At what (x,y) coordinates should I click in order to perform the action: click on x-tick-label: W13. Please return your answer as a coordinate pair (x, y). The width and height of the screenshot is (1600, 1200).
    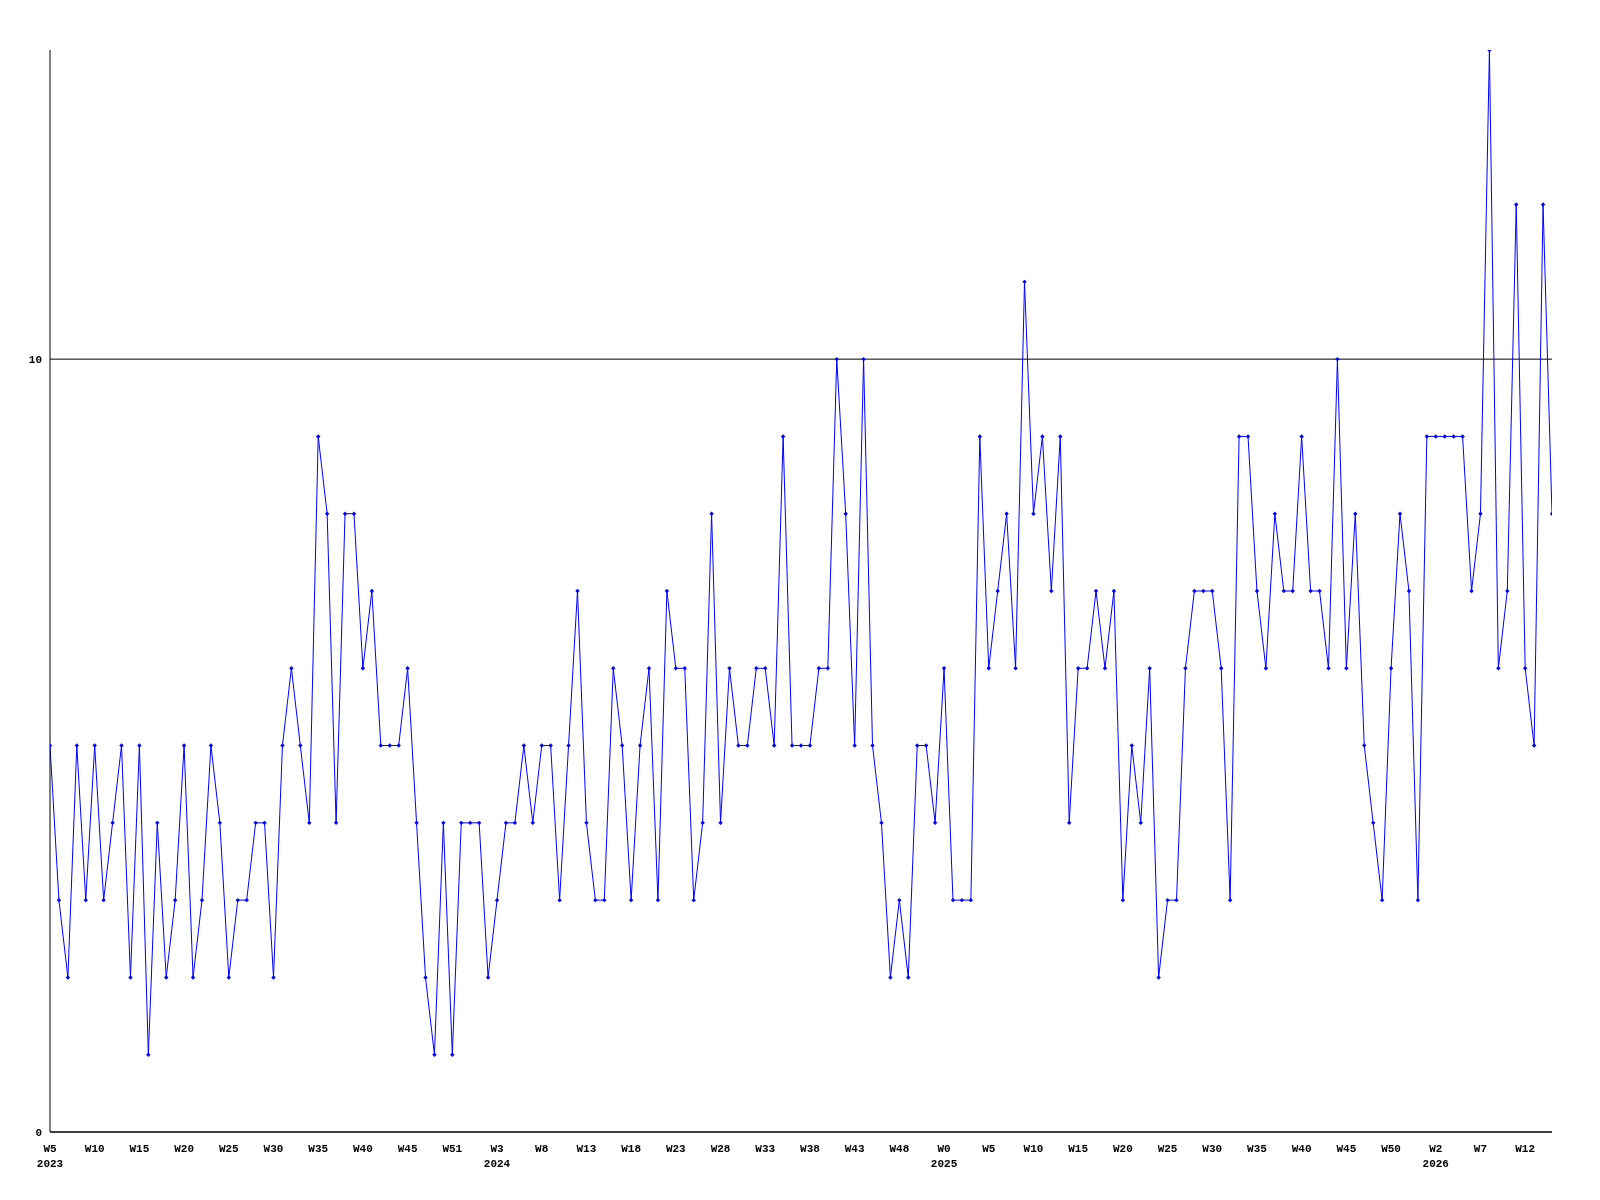
    Looking at the image, I should click on (586, 1149).